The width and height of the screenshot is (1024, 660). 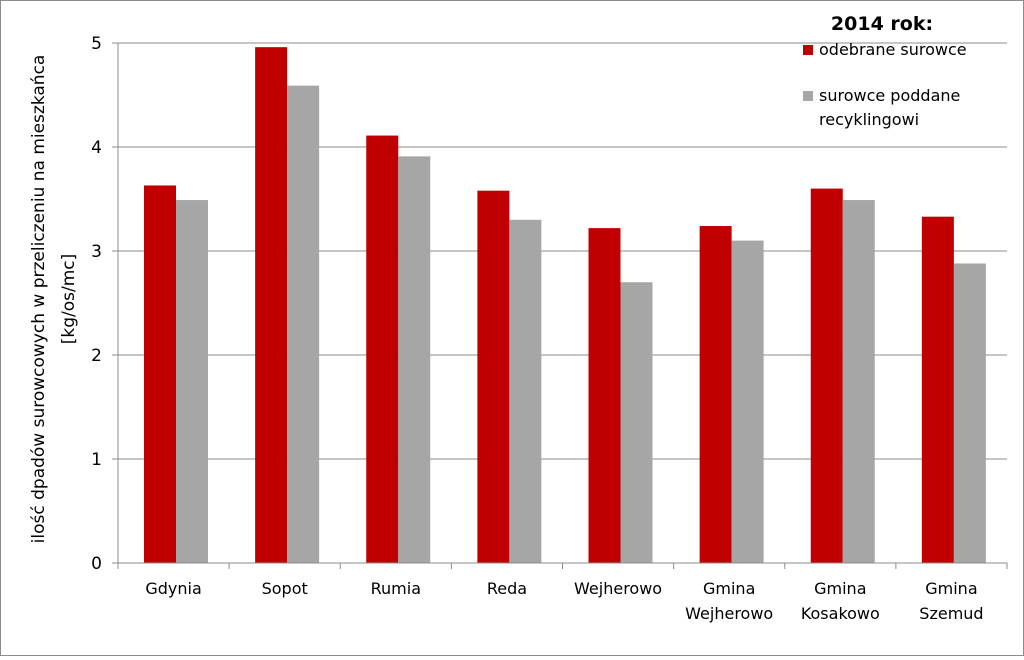 I want to click on x-tick-label: Kosakowo, so click(x=840, y=613).